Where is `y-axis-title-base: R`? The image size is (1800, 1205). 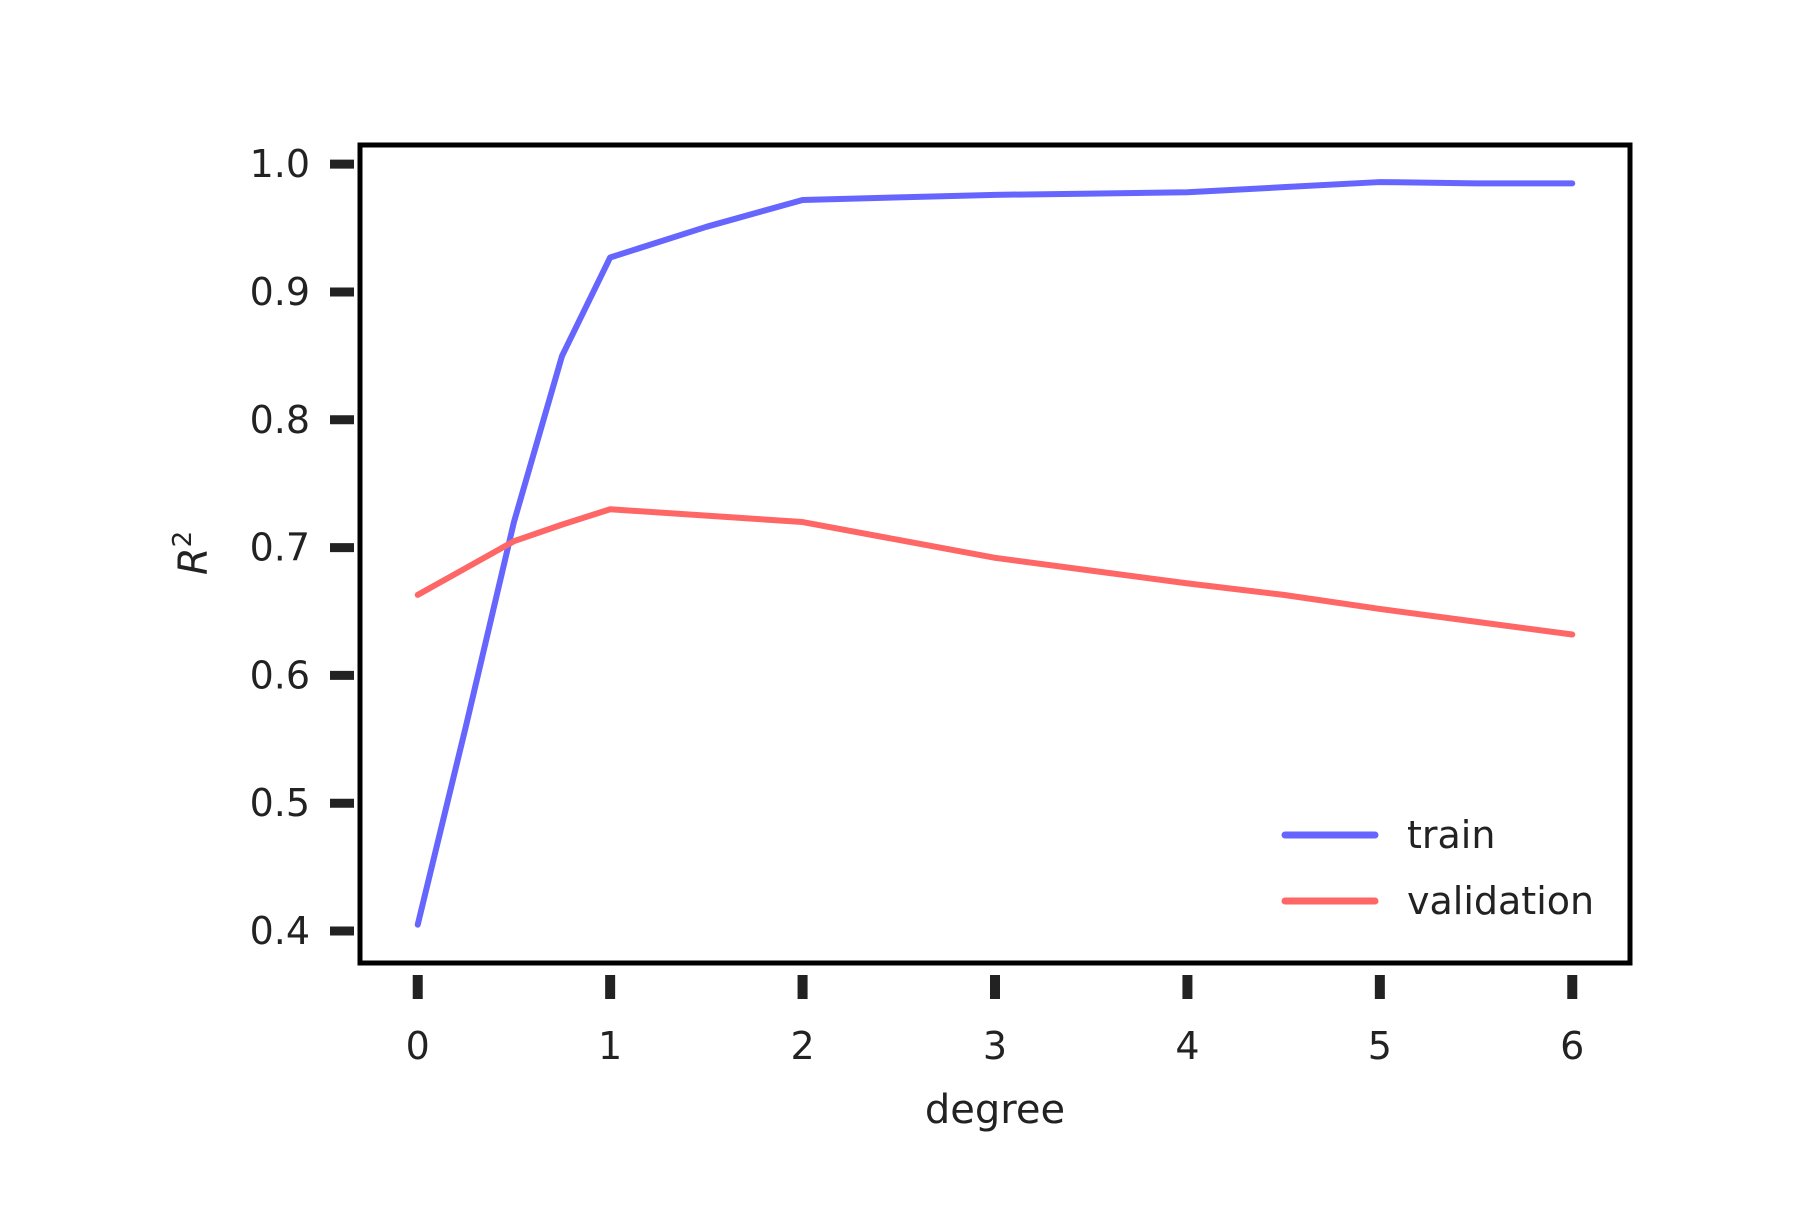 y-axis-title-base: R is located at coordinates (194, 561).